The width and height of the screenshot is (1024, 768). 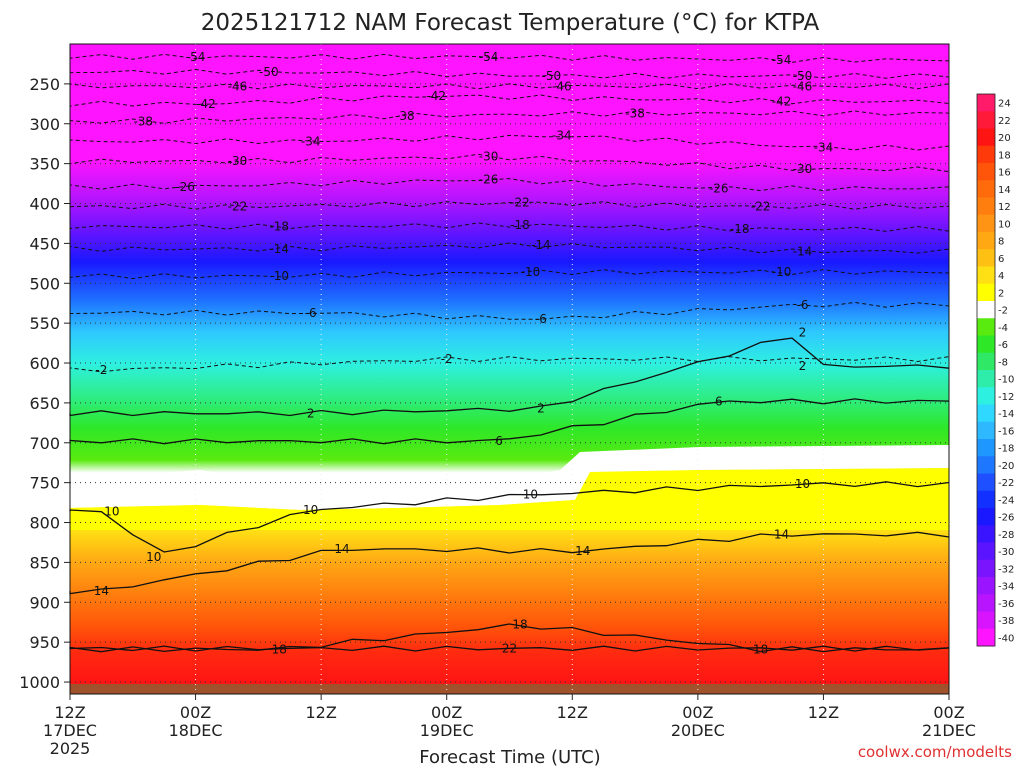 What do you see at coordinates (1003, 345) in the screenshot?
I see `colorbar-label: -6` at bounding box center [1003, 345].